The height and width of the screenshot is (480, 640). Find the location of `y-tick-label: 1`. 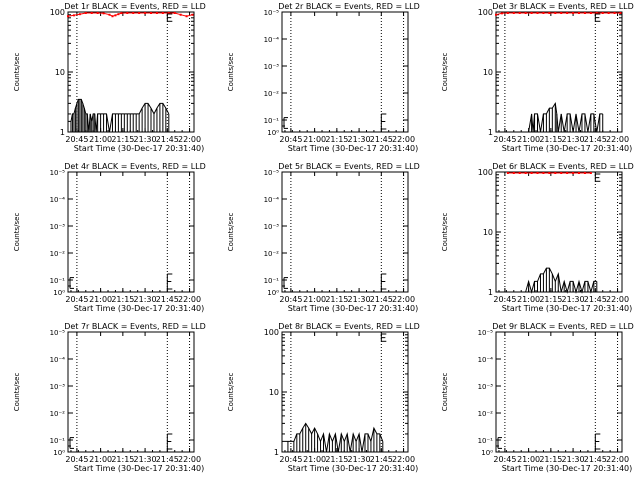

y-tick-label: 1 is located at coordinates (490, 292).